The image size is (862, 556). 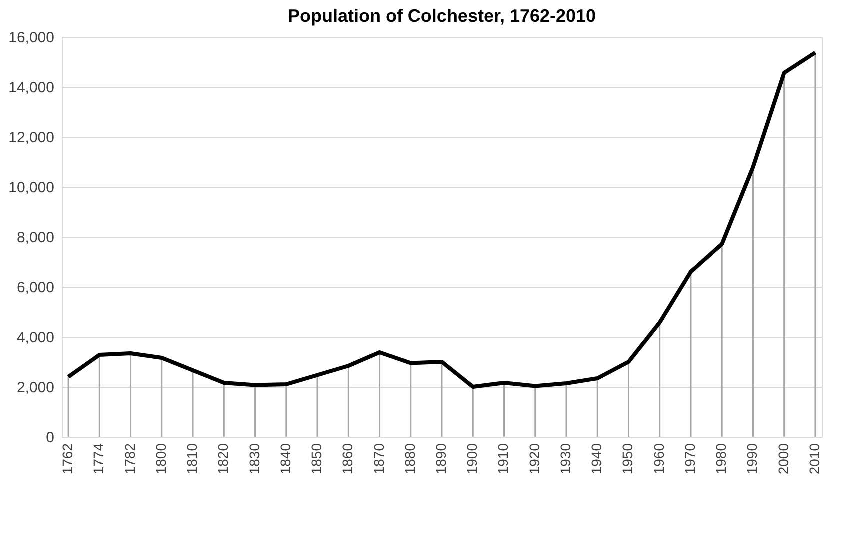 I want to click on y-tick-label: 4,000, so click(x=35, y=338).